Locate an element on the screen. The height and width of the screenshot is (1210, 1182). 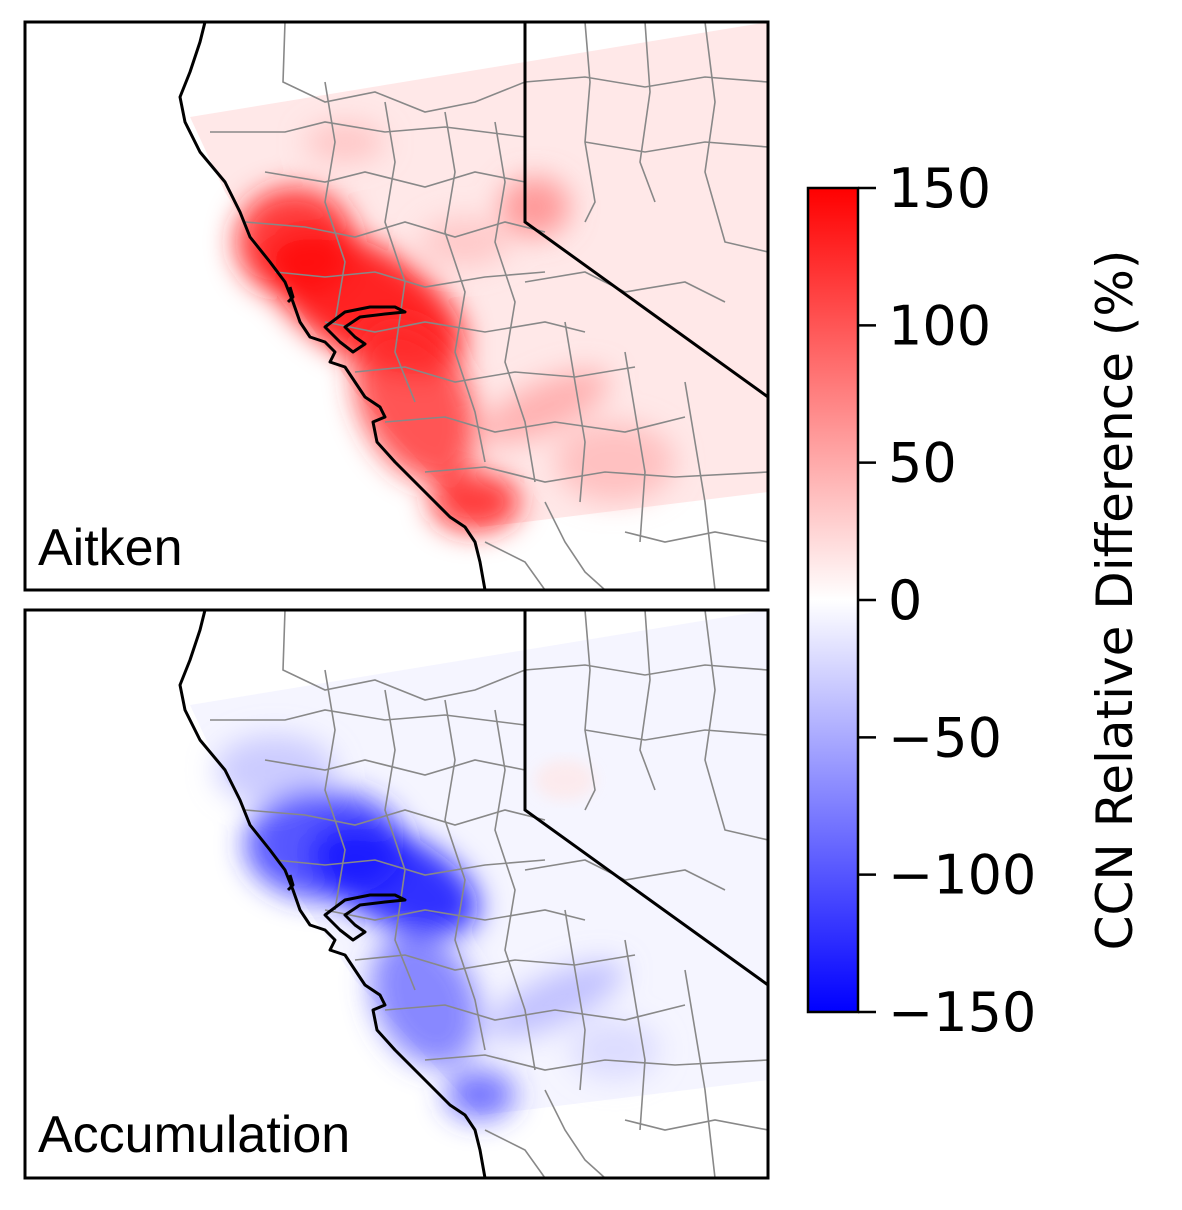
panel-label-accumulation: Accumulation is located at coordinates (194, 1135).